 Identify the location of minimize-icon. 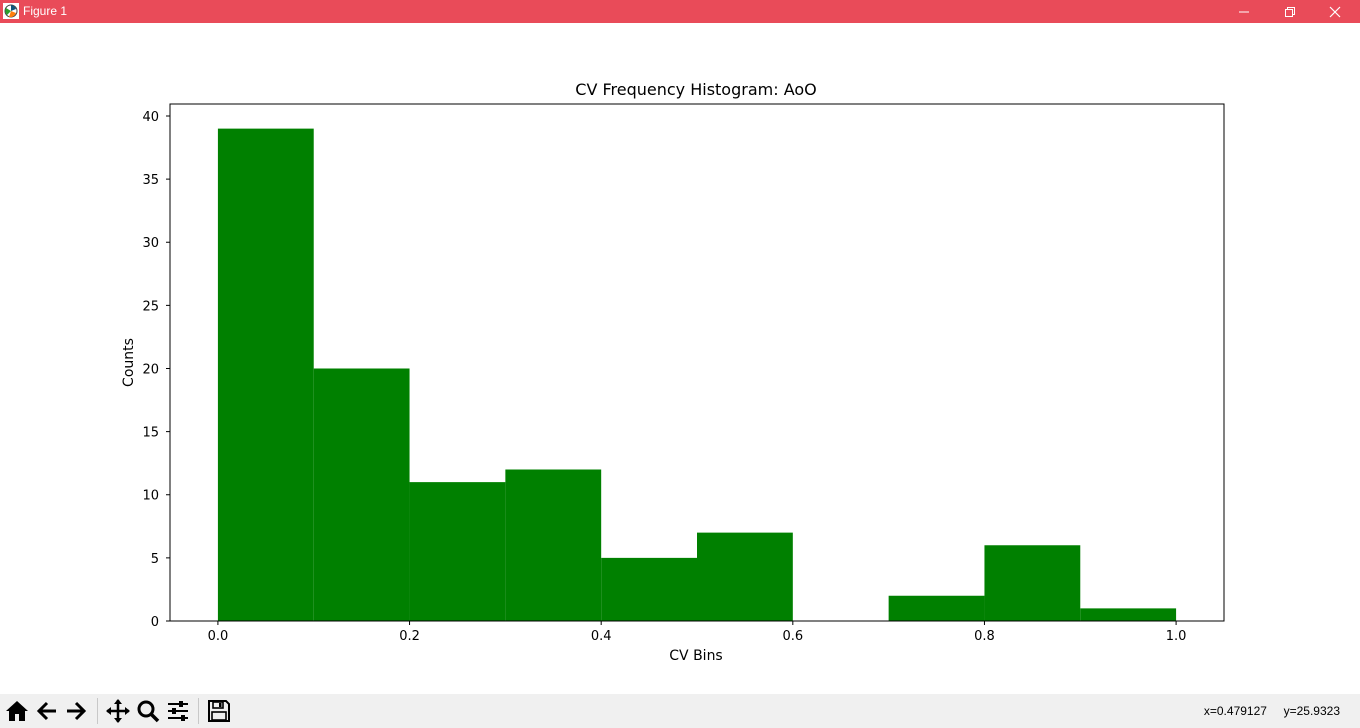
(1244, 11).